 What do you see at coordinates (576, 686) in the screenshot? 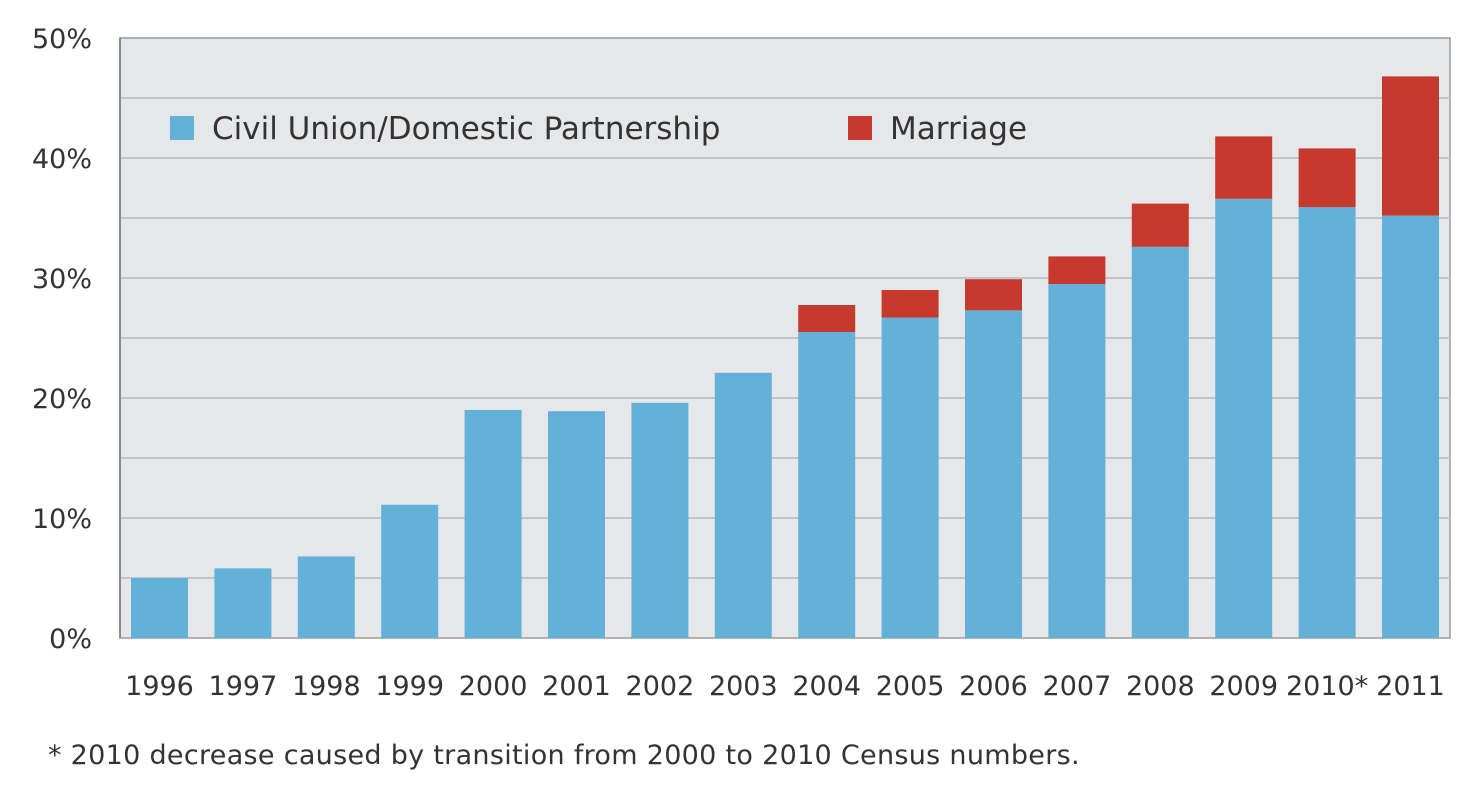
I see `x-tick-label: 2001` at bounding box center [576, 686].